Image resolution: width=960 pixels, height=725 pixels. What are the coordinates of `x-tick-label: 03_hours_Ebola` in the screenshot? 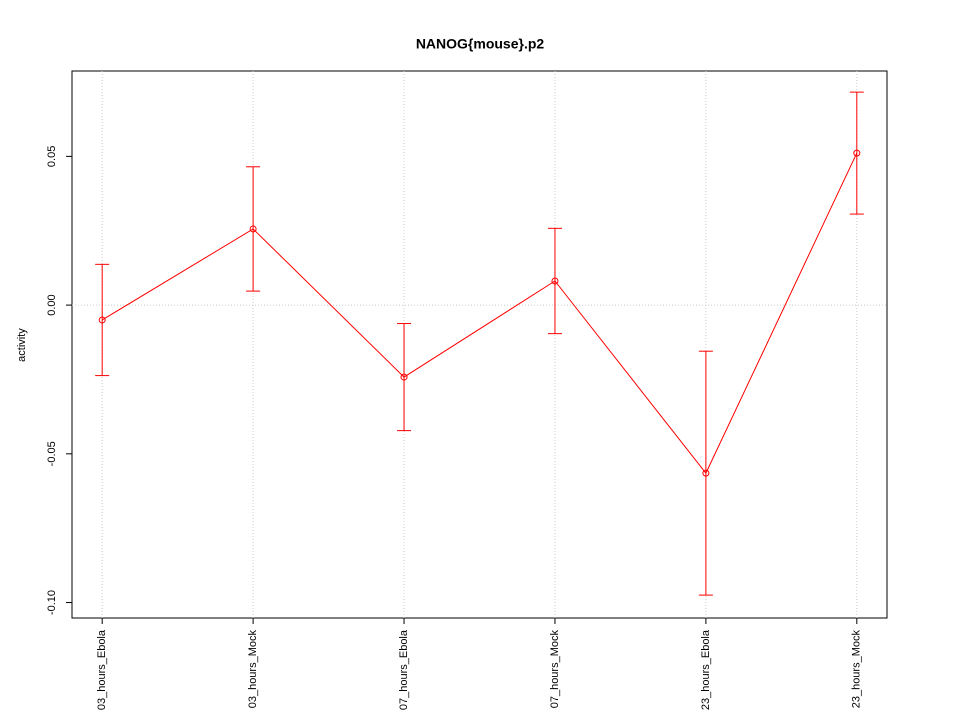 It's located at (102, 669).